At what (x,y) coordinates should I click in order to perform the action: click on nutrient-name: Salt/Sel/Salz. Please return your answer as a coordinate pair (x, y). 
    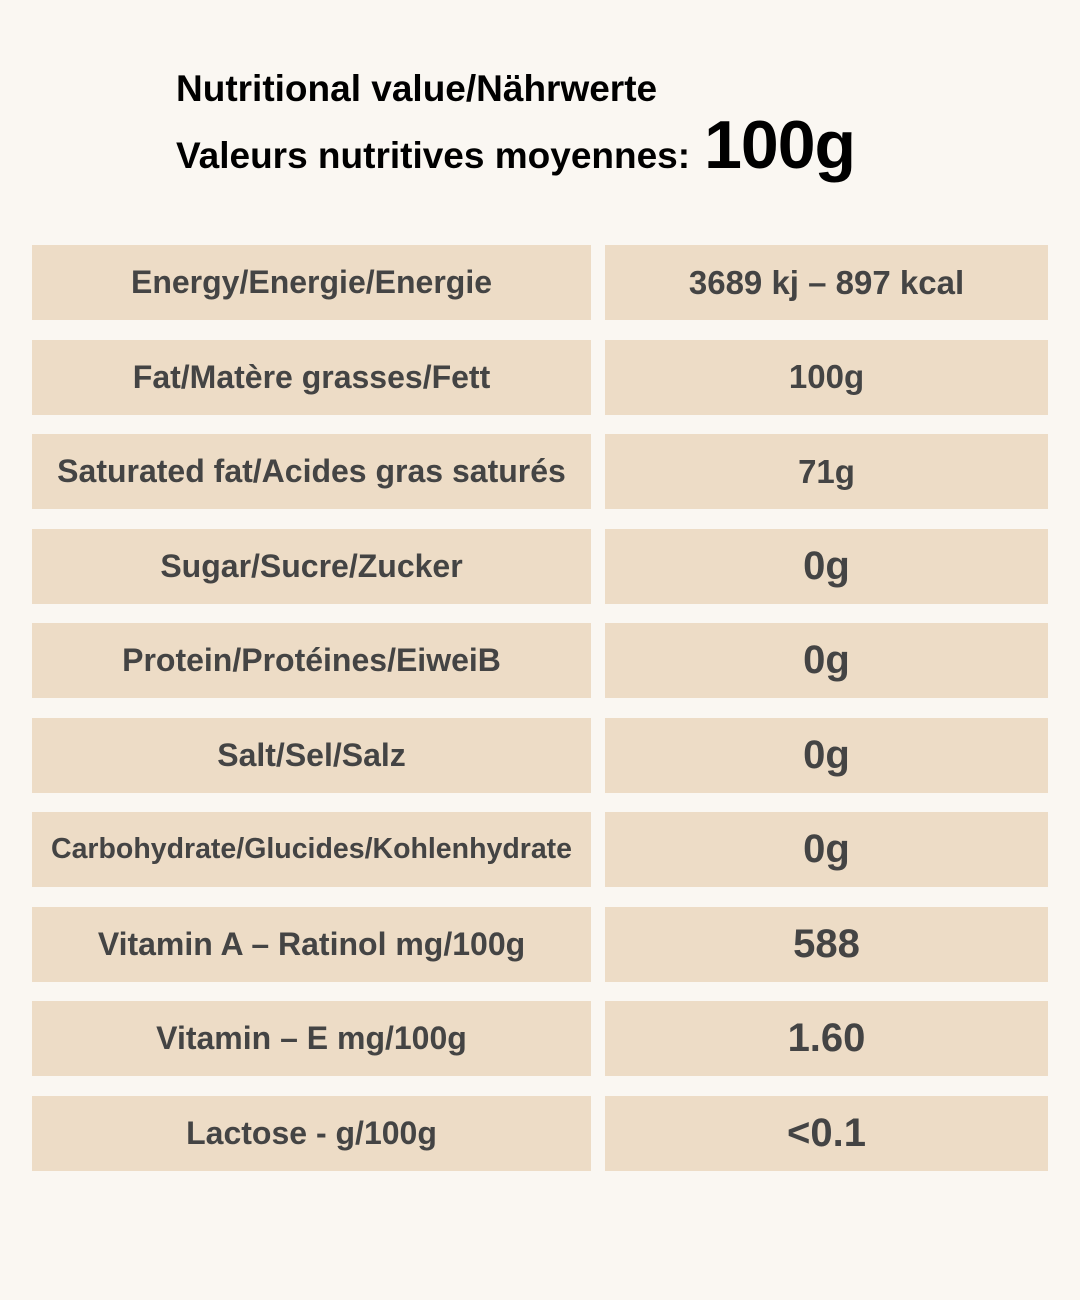
    Looking at the image, I should click on (311, 755).